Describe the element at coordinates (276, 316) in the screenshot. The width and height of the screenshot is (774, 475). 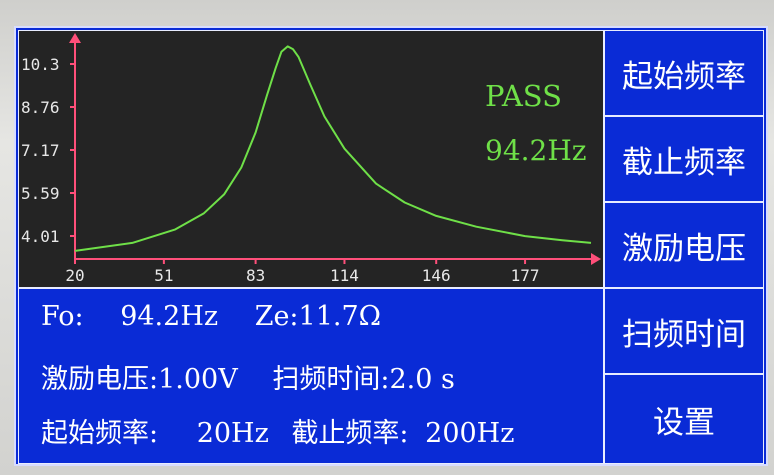
I see `ze-label: Ze:` at that location.